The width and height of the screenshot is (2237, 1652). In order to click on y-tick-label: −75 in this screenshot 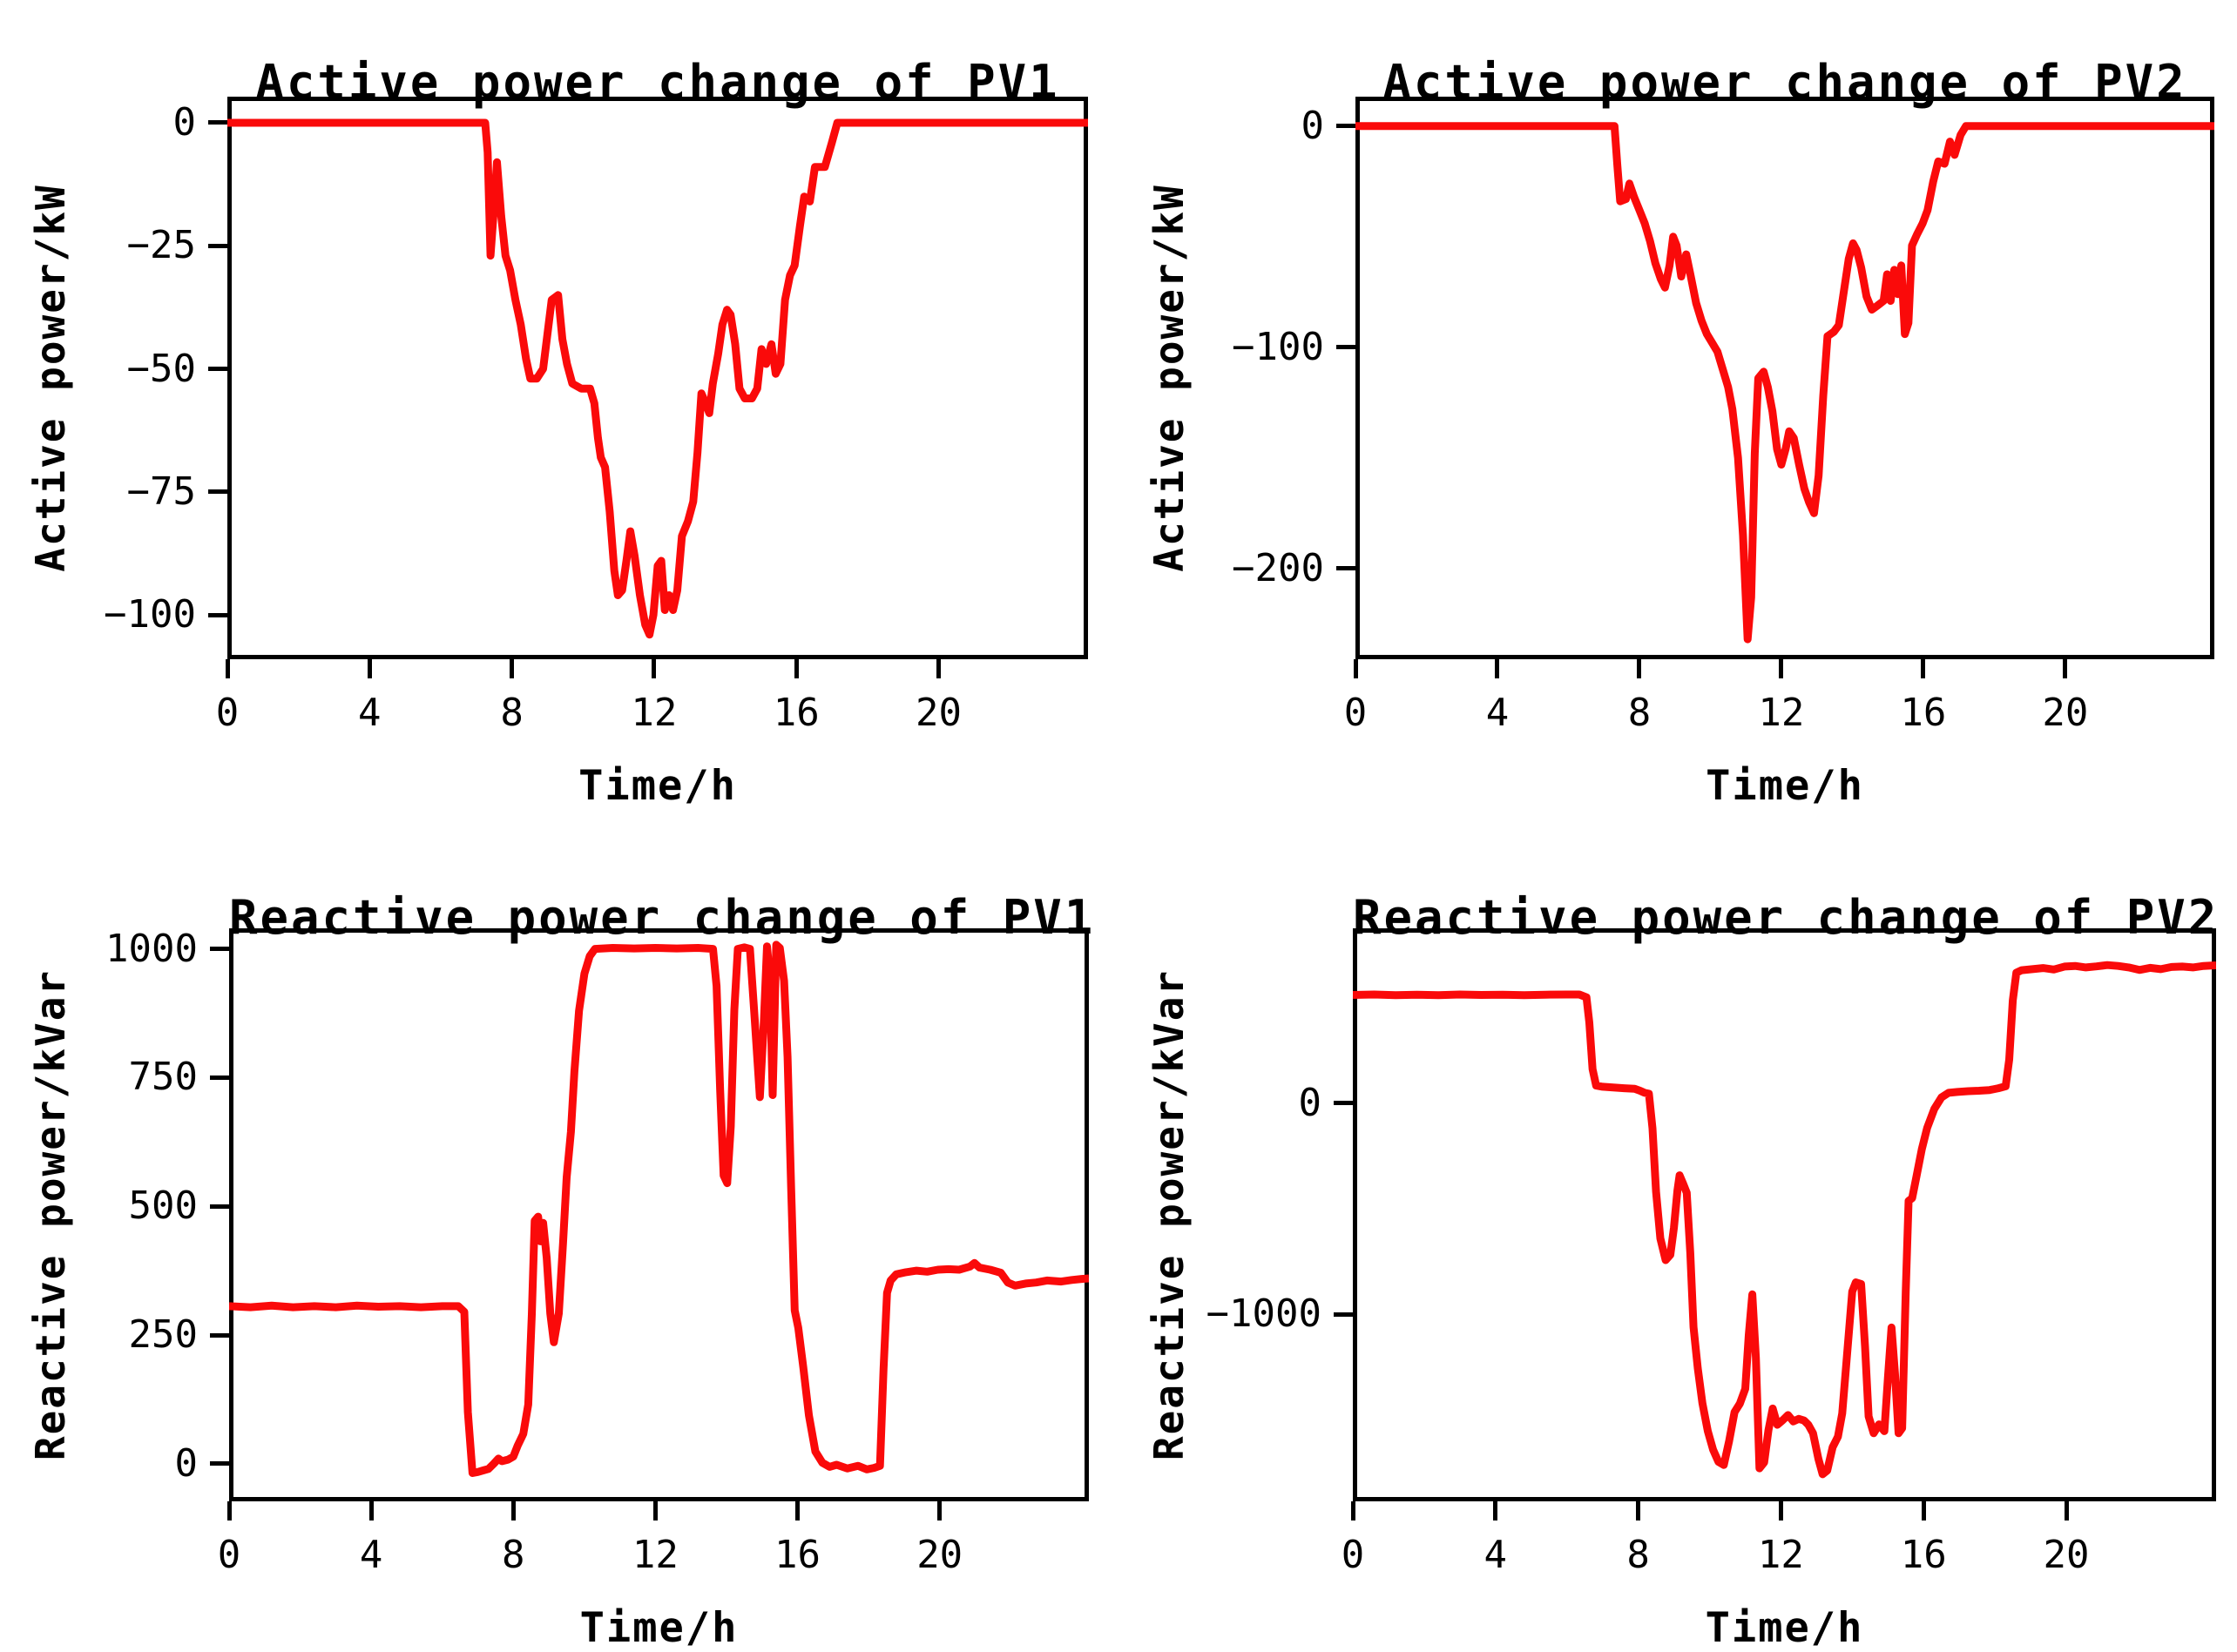, I will do `click(161, 492)`.